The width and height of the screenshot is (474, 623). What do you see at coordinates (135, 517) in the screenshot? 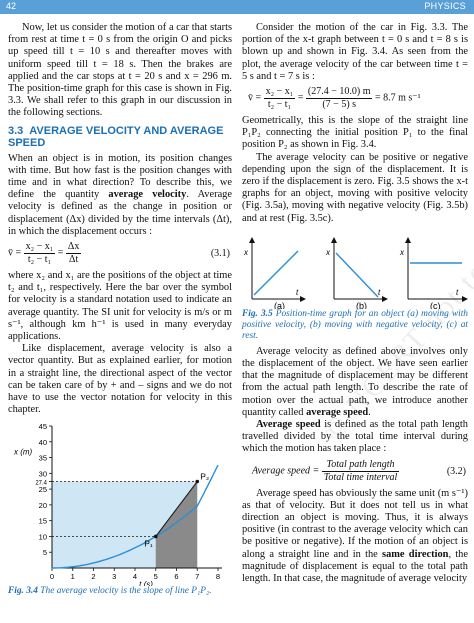
I see `position-time-curve` at bounding box center [135, 517].